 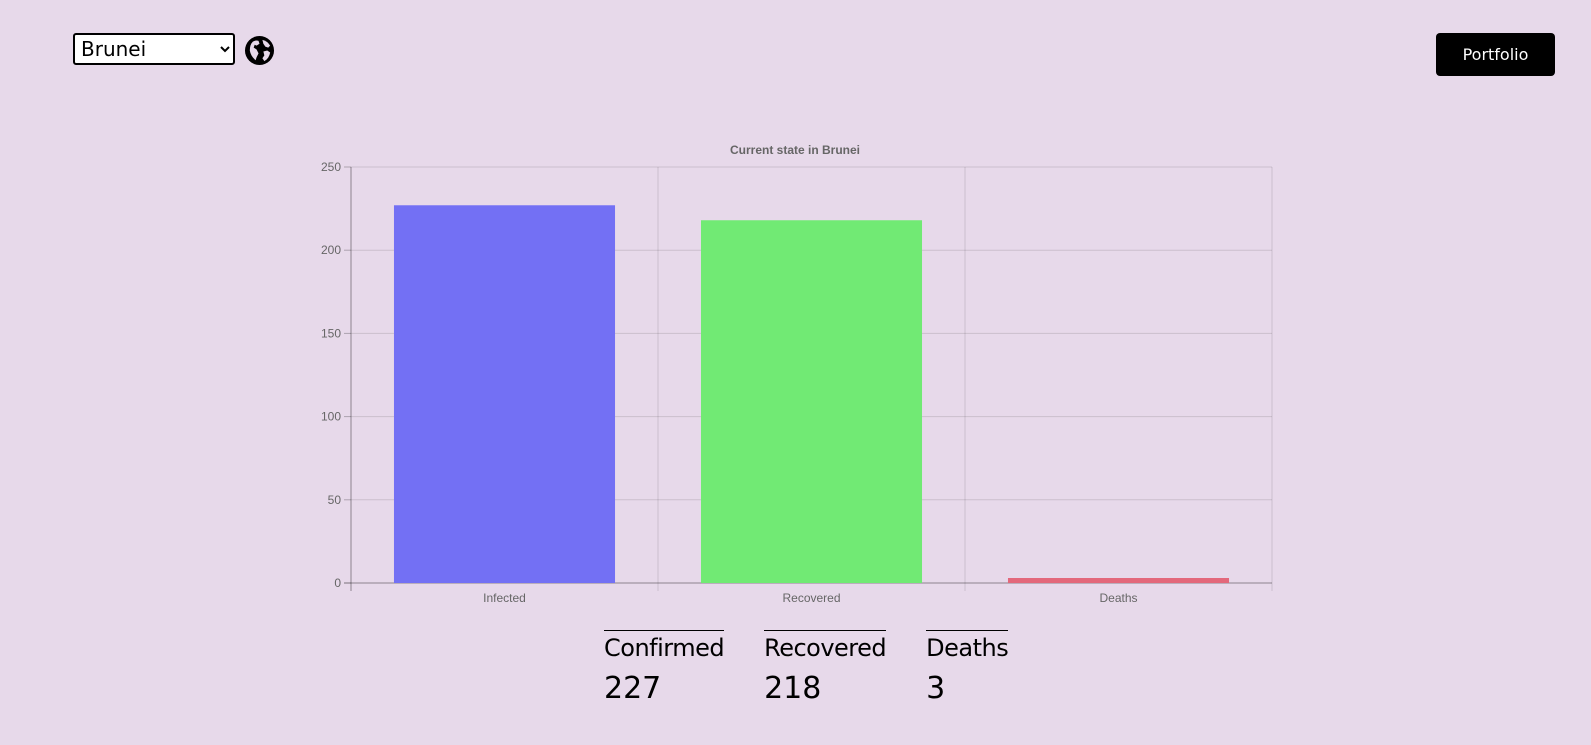 What do you see at coordinates (154, 49) in the screenshot?
I see `country-select: Brunei` at bounding box center [154, 49].